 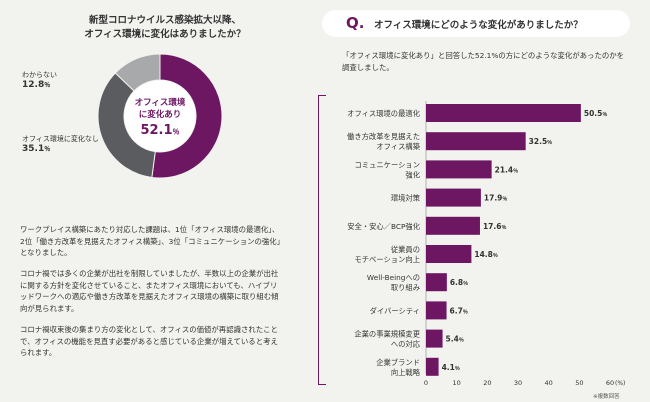 What do you see at coordinates (579, 383) in the screenshot?
I see `x-tick-label: 50` at bounding box center [579, 383].